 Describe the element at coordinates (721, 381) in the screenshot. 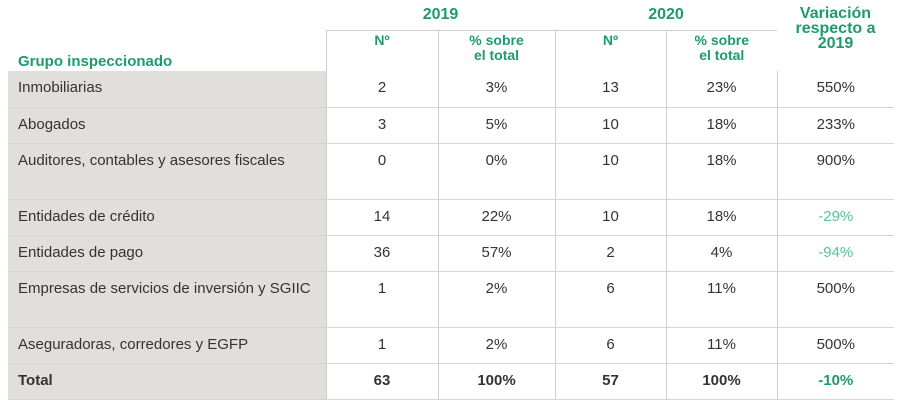

I see `total-pct-2020-cell: 100%` at that location.